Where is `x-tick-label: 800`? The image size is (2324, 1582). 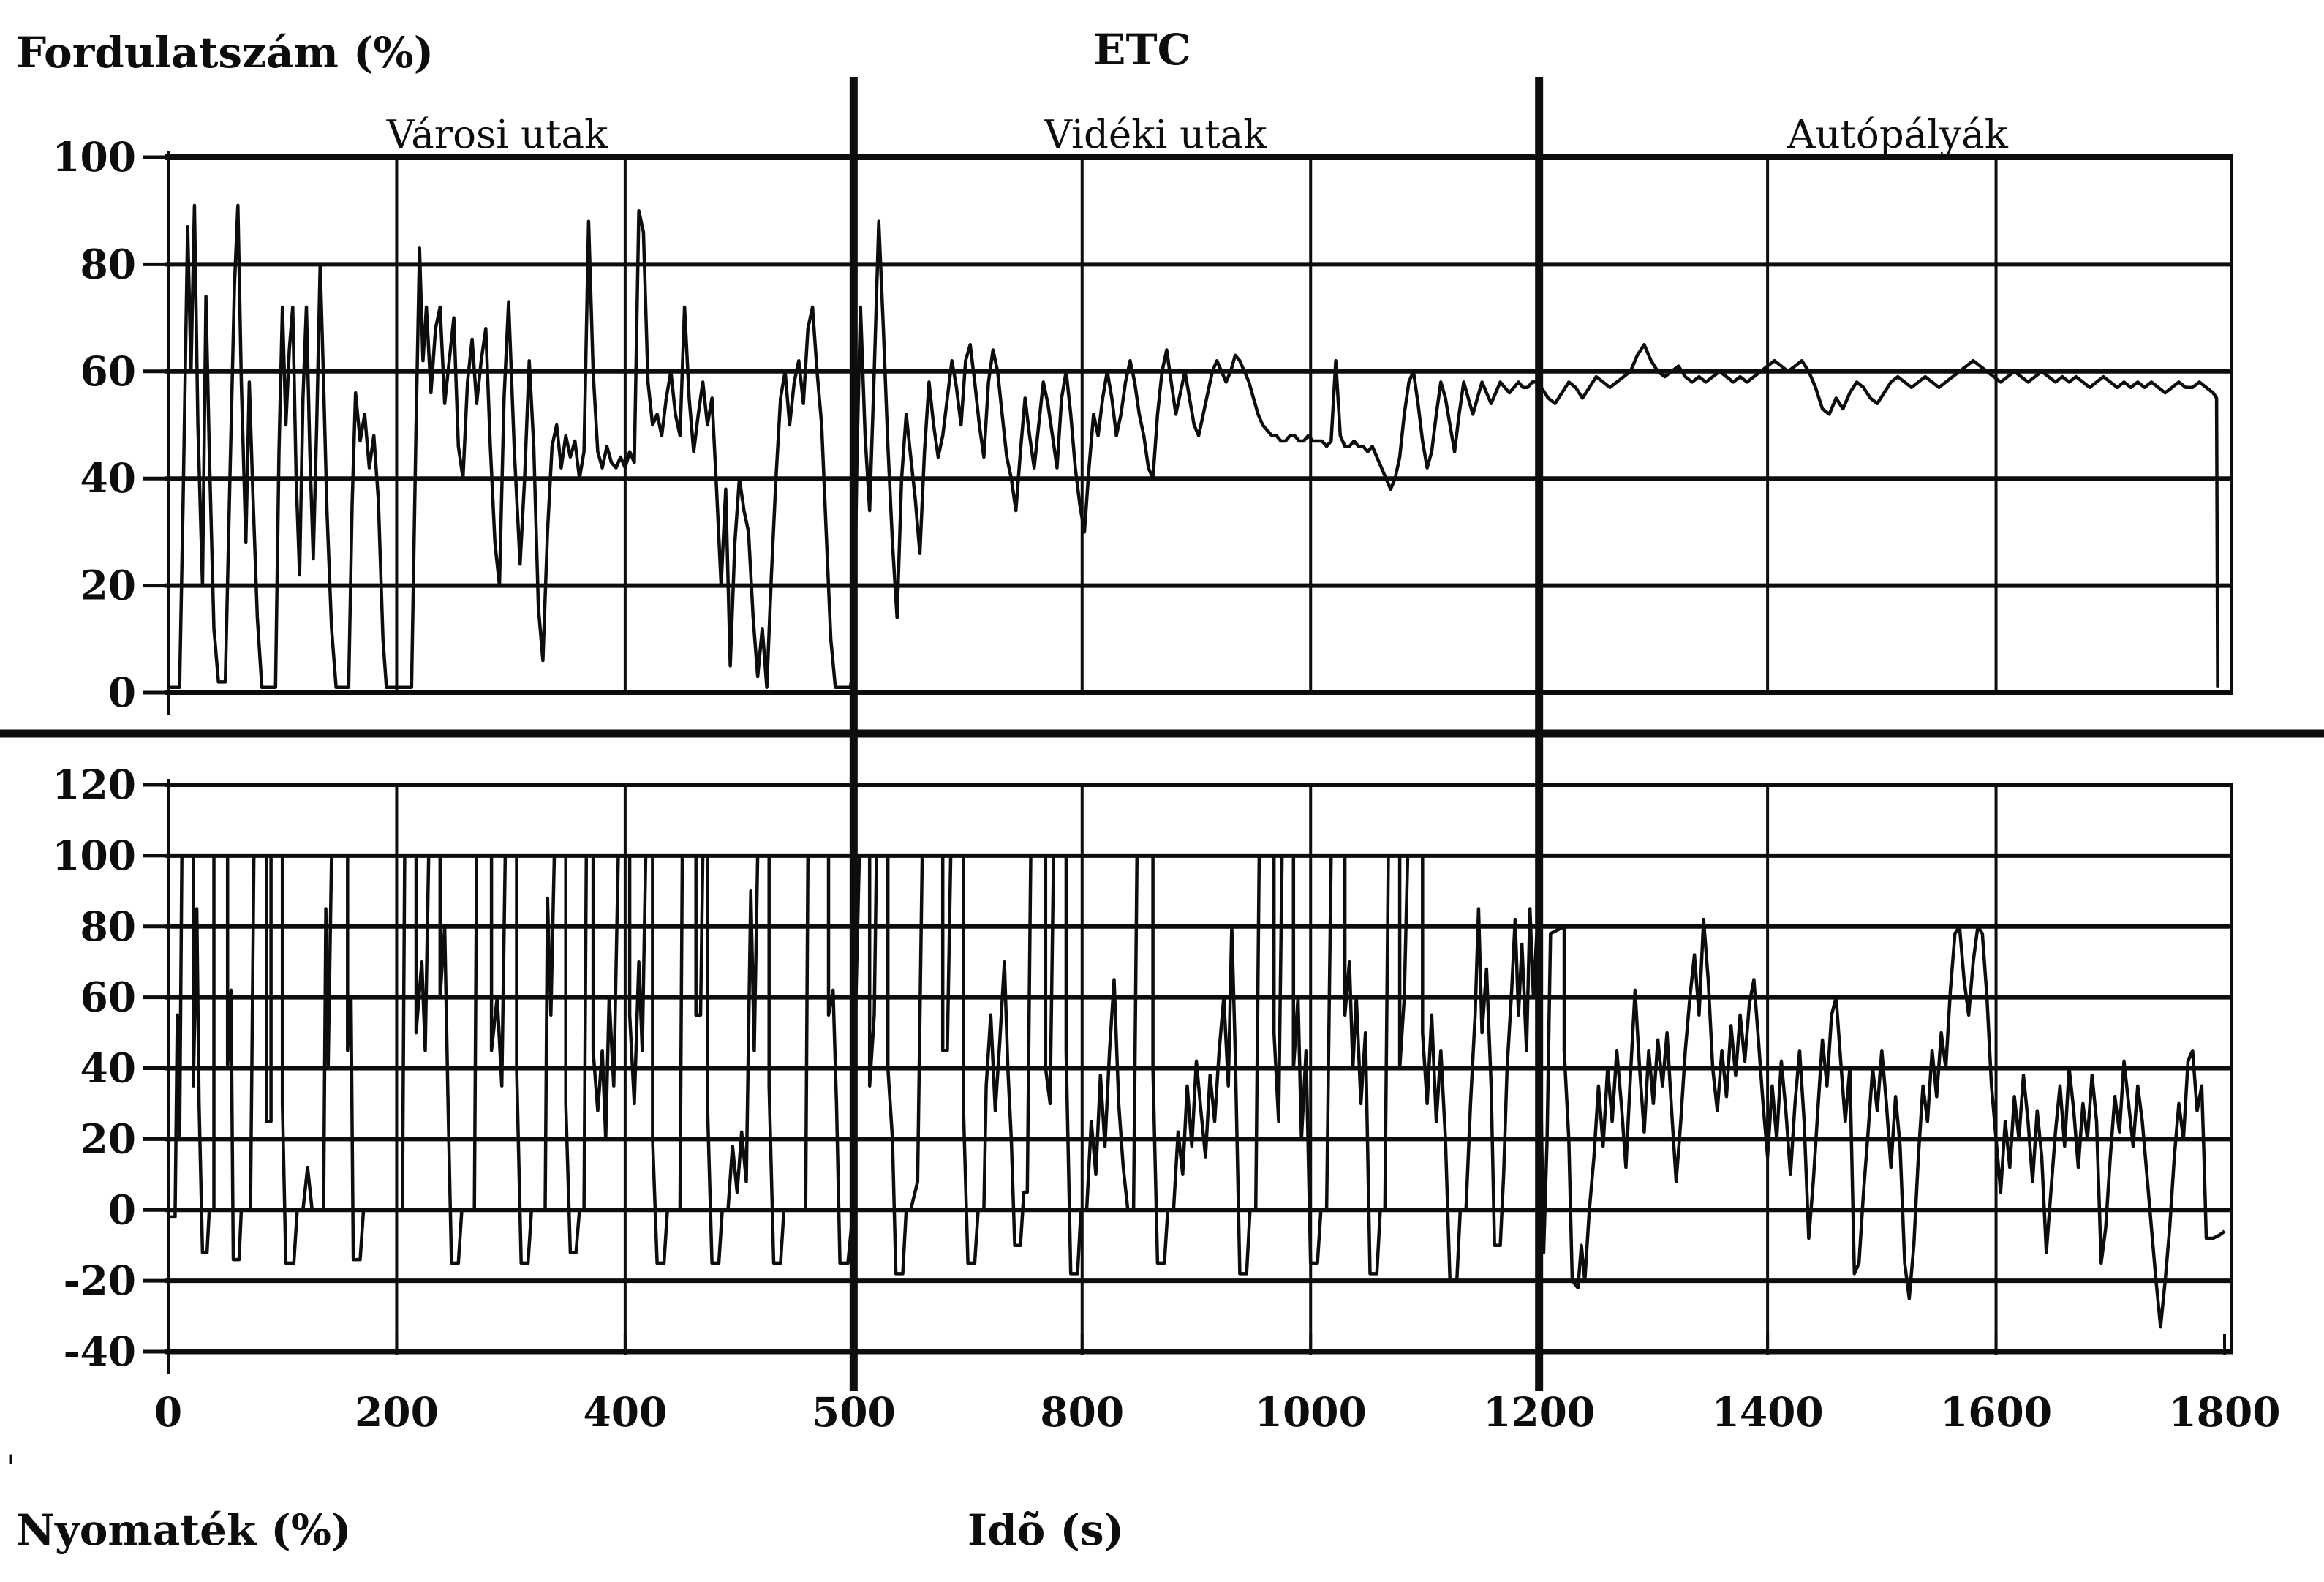
x-tick-label: 800 is located at coordinates (1082, 1412).